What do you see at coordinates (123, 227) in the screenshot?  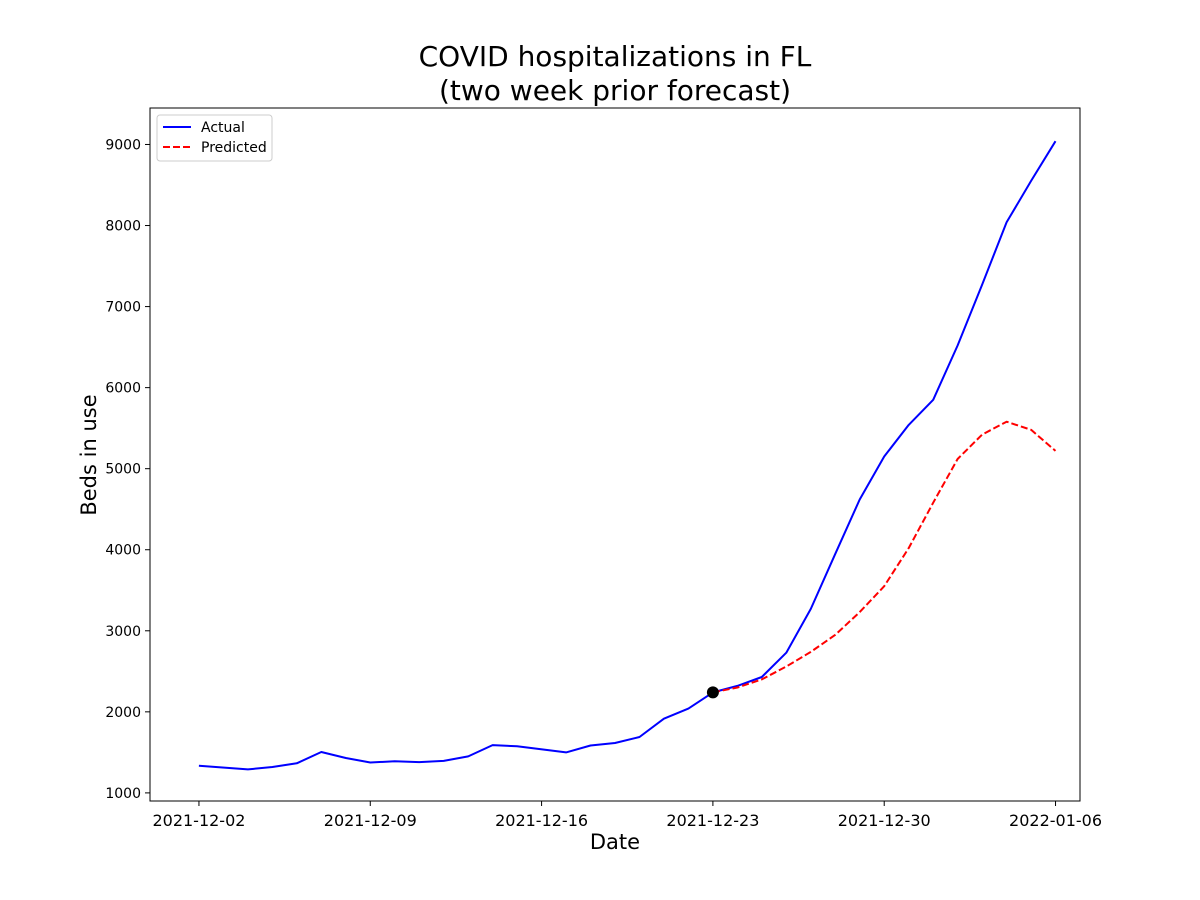 I see `y-tick-label: 8000` at bounding box center [123, 227].